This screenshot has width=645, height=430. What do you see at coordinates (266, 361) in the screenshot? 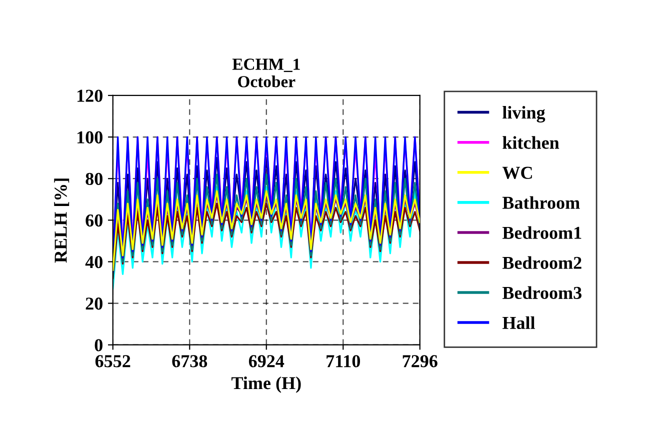
I see `x-tick-label: 6924` at bounding box center [266, 361].